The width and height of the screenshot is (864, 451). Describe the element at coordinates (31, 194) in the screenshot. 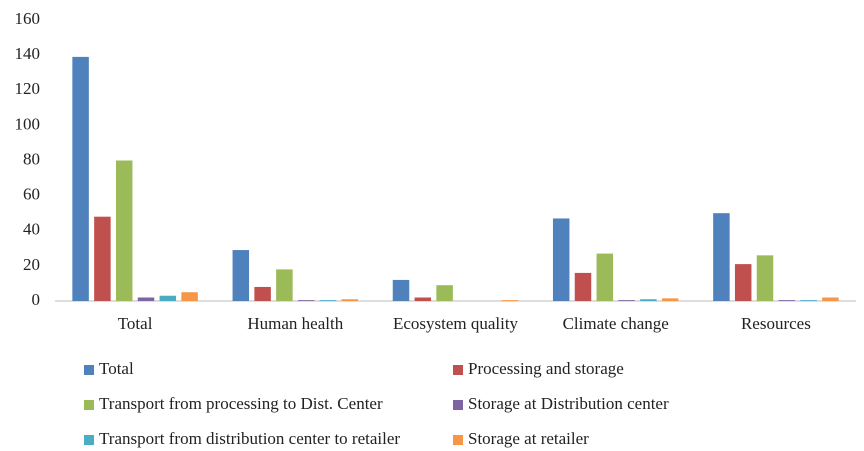

I see `y-tick-label: 60` at that location.